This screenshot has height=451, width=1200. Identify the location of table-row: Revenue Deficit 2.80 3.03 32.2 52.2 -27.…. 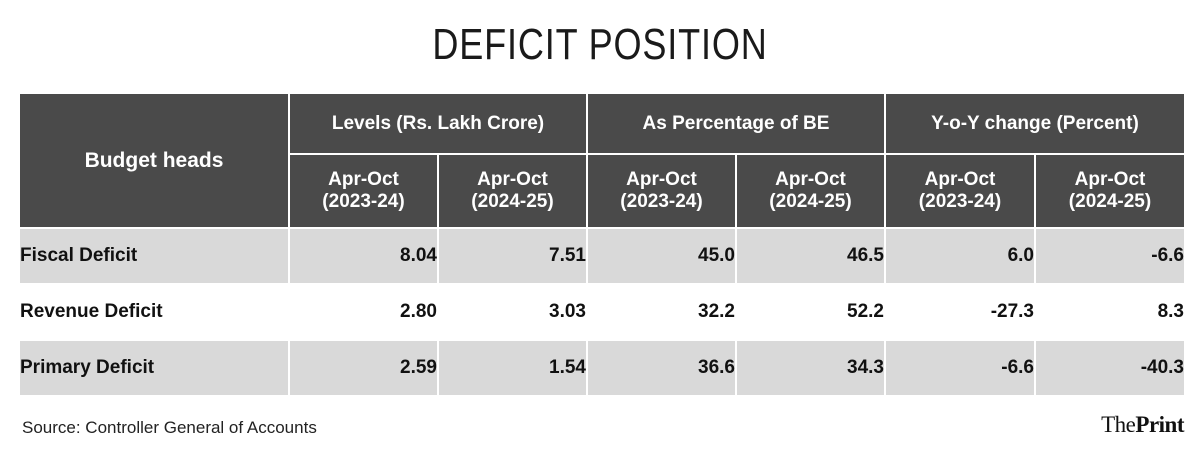
(602, 312).